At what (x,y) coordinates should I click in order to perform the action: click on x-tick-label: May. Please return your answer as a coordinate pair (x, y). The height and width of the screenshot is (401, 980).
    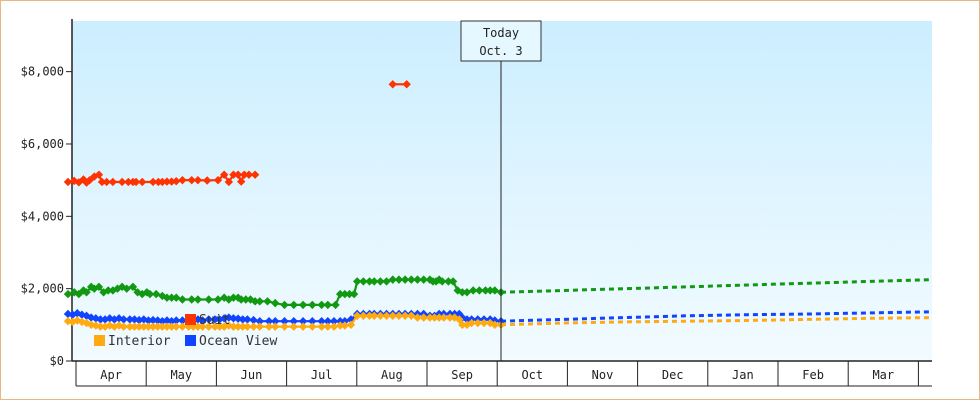
    Looking at the image, I should click on (181, 375).